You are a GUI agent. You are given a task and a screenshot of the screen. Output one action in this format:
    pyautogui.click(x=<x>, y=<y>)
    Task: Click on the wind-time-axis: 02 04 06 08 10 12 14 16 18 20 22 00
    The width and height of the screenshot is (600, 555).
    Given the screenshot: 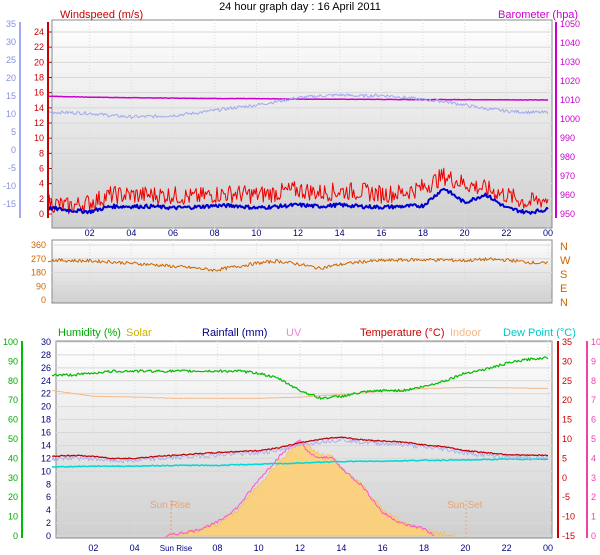 What is the action you would take?
    pyautogui.click(x=319, y=233)
    